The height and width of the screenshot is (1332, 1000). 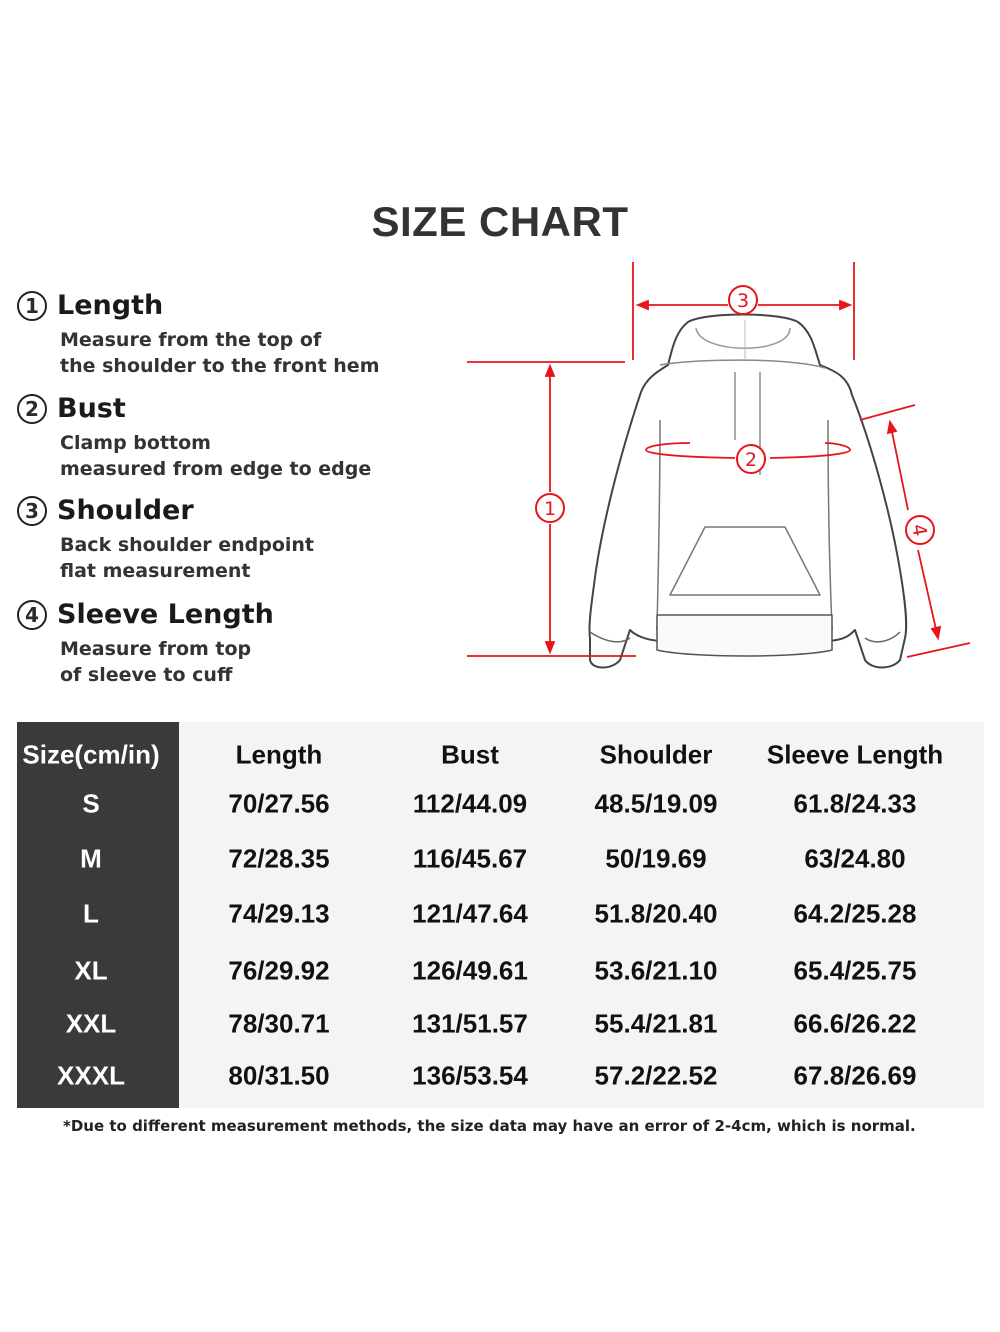 I want to click on size-column-background, so click(x=98, y=915).